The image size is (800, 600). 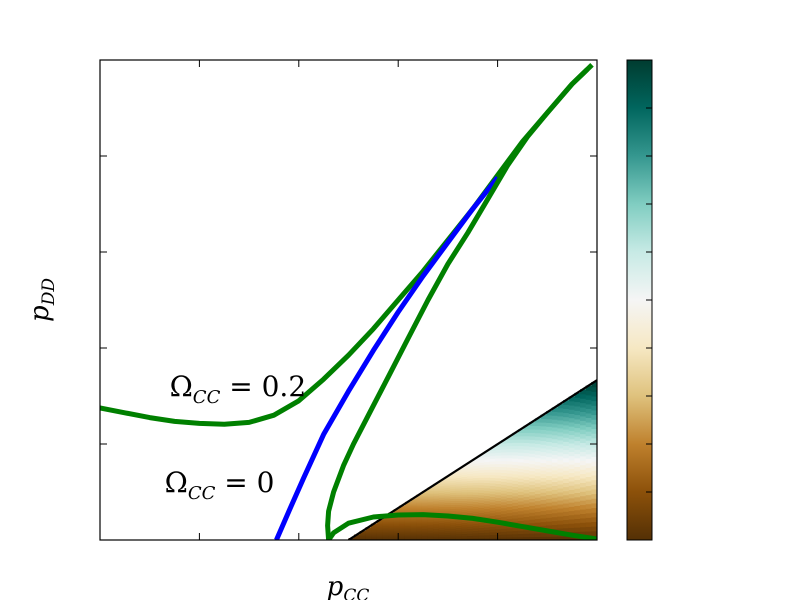 What do you see at coordinates (263, 386) in the screenshot?
I see `annotation-value: = 0.2` at bounding box center [263, 386].